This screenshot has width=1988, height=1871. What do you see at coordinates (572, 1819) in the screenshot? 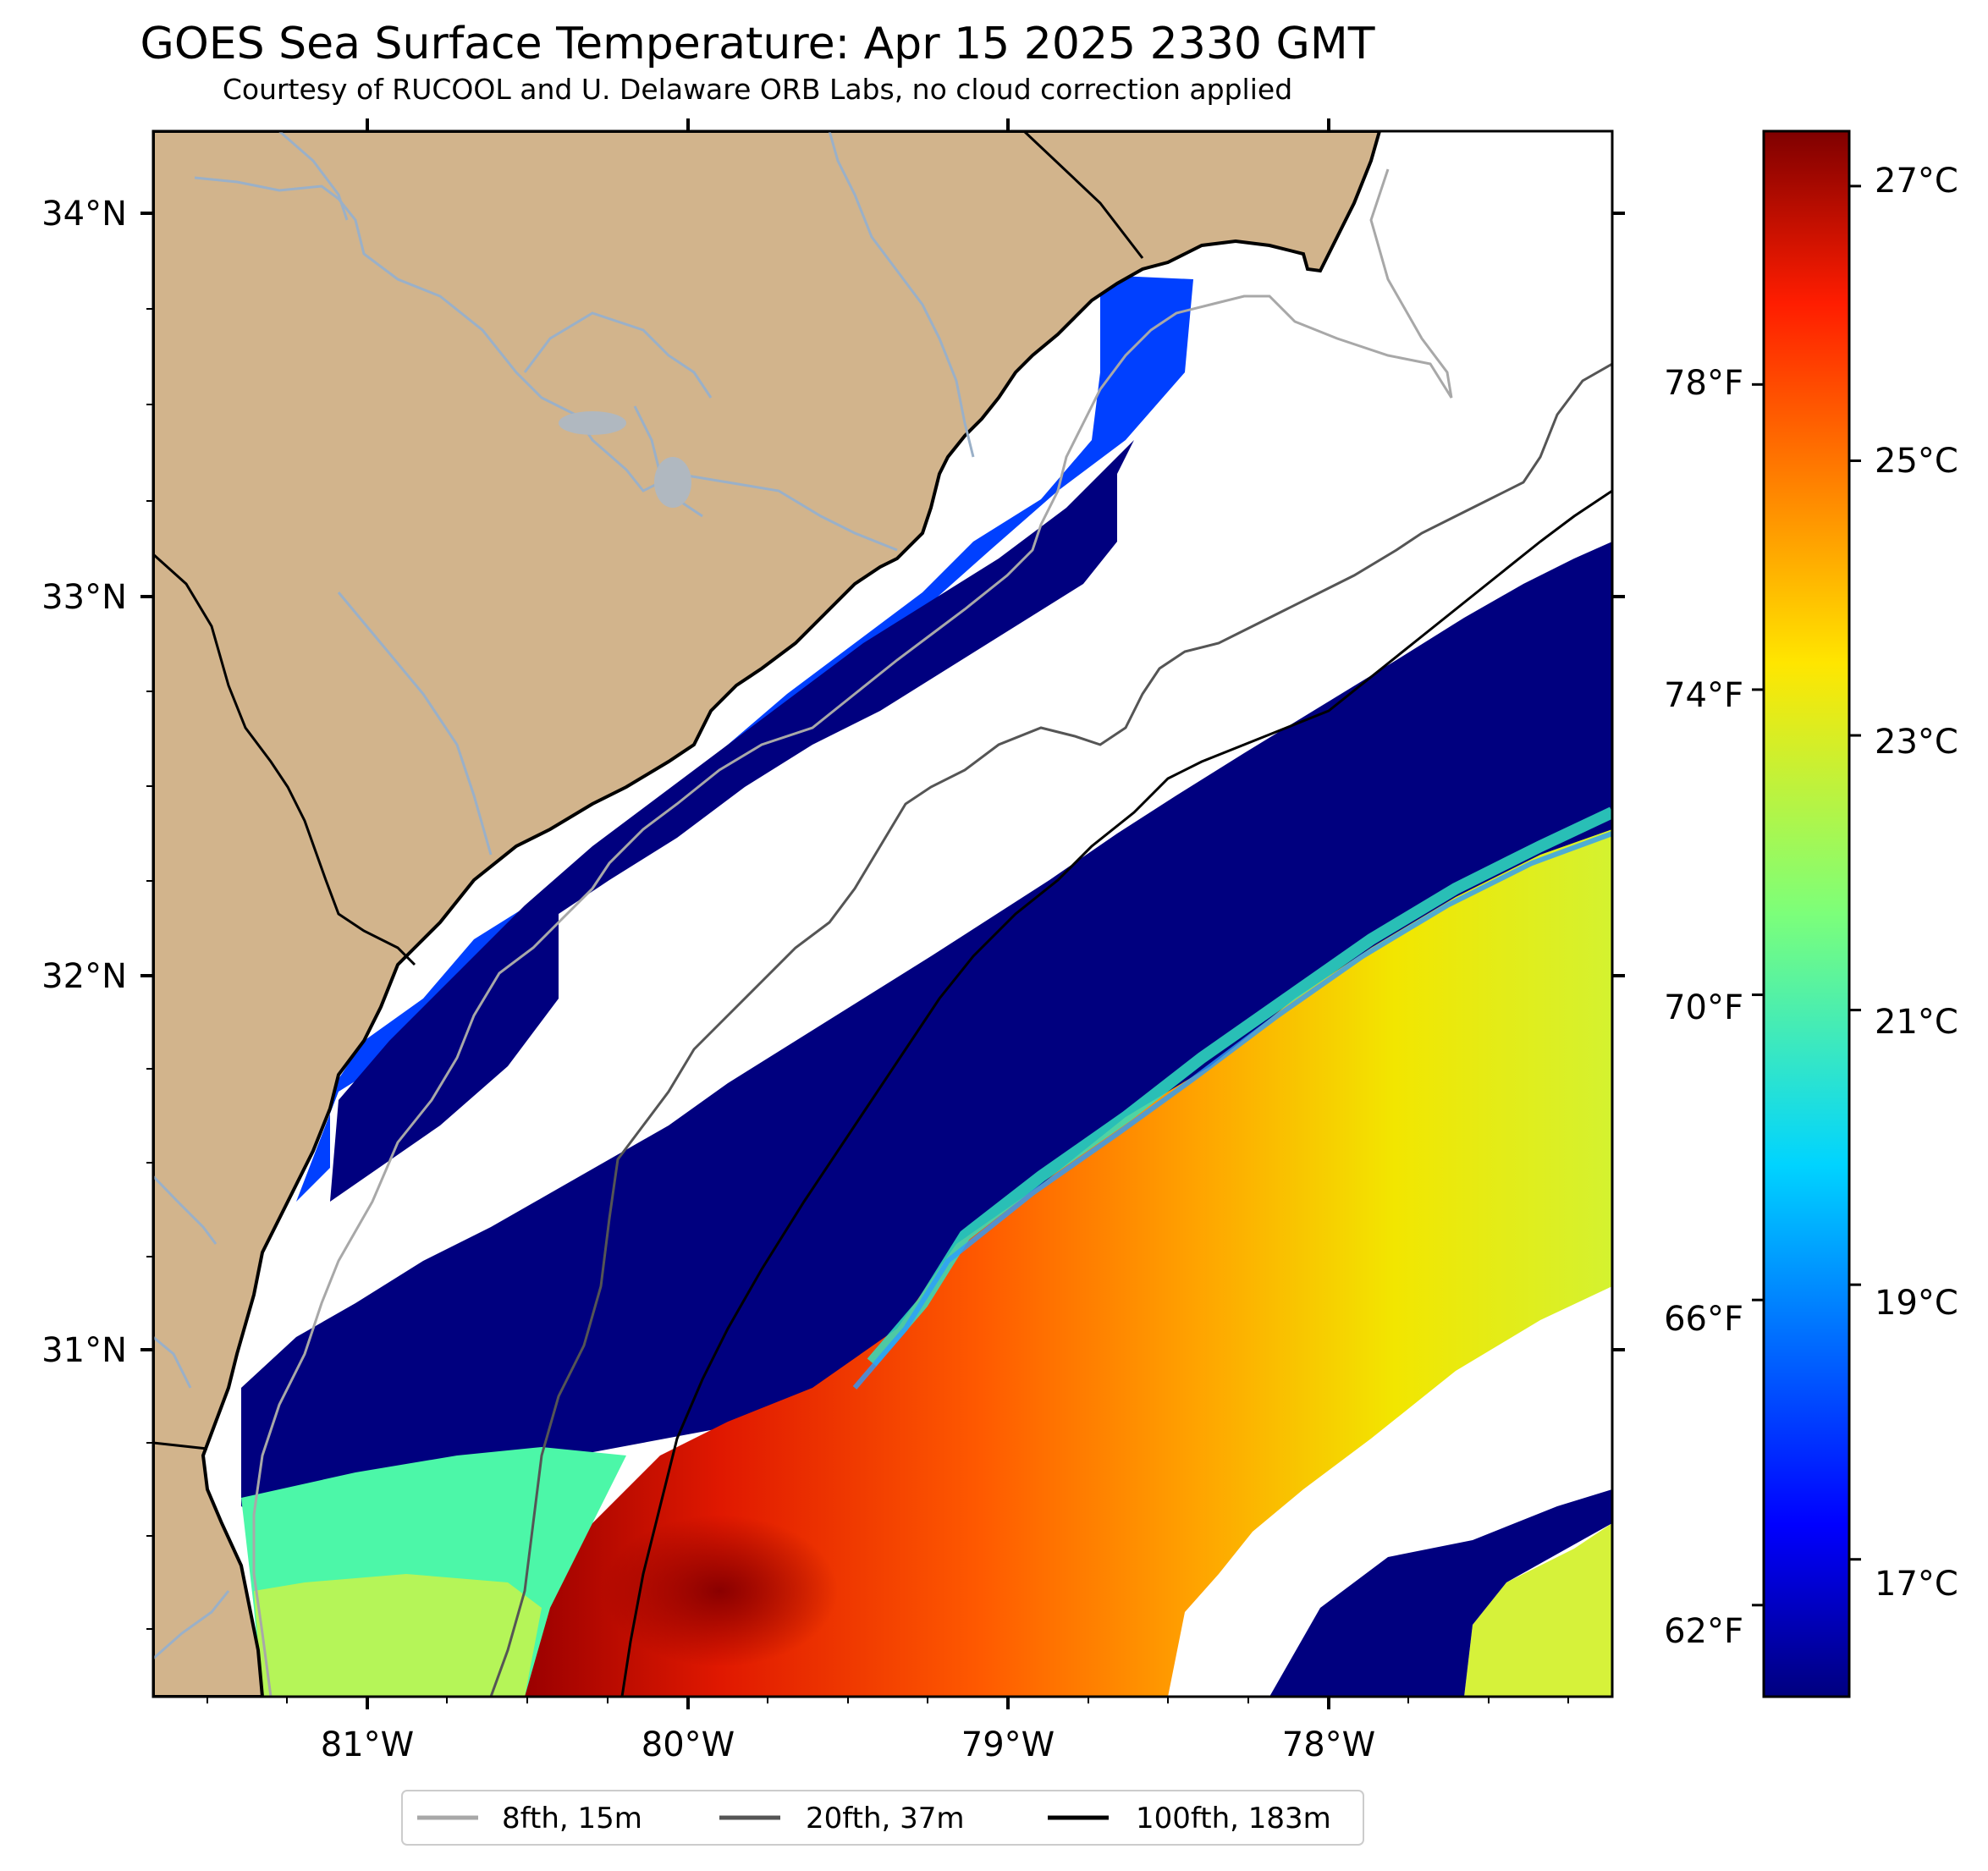
I see `legend-label-8fth: 8fth, 15m` at bounding box center [572, 1819].